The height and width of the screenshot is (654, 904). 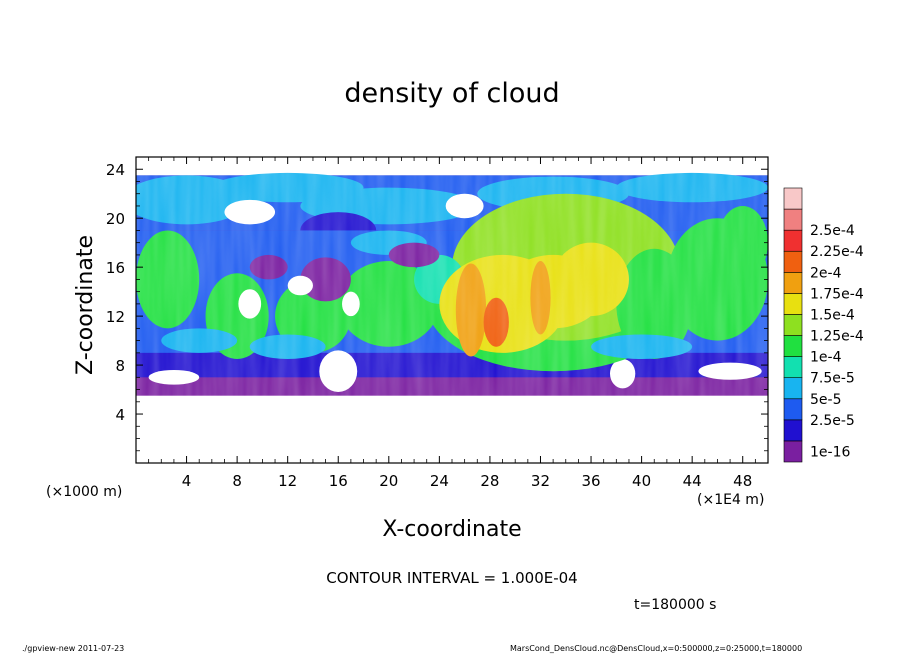 I want to click on chart-title: density of cloud, so click(x=451, y=93).